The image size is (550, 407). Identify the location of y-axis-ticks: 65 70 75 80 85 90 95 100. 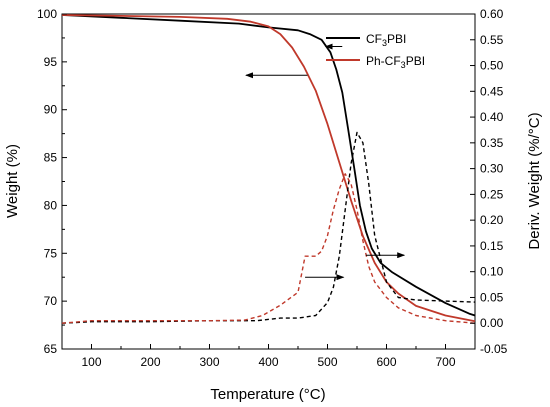
(52, 181).